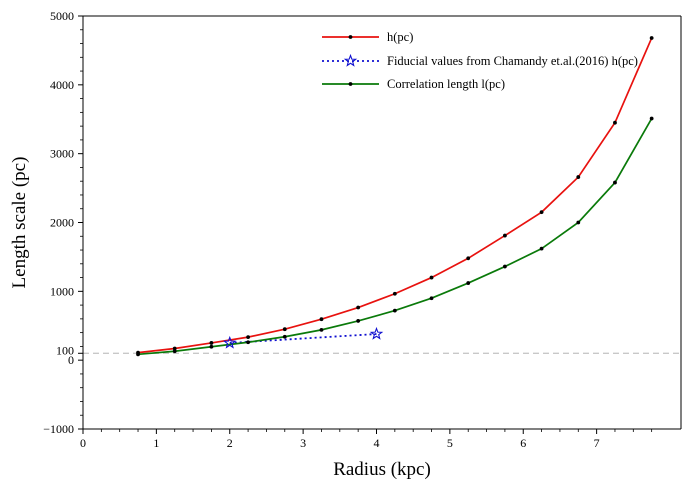 The height and width of the screenshot is (490, 690). Describe the element at coordinates (303, 443) in the screenshot. I see `x-tick-label: 3` at that location.